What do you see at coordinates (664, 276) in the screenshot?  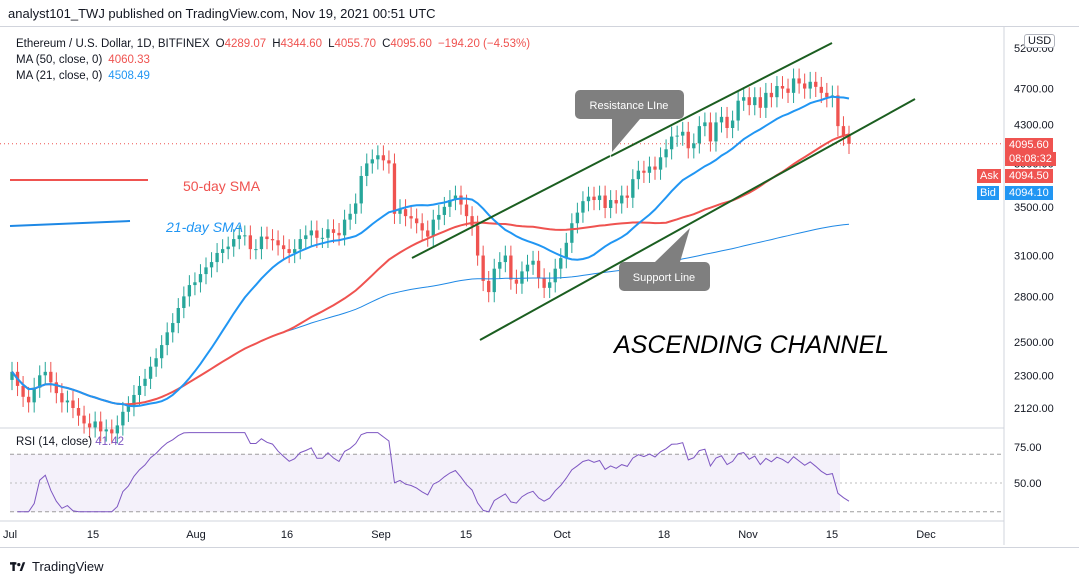 I see `support-callout` at bounding box center [664, 276].